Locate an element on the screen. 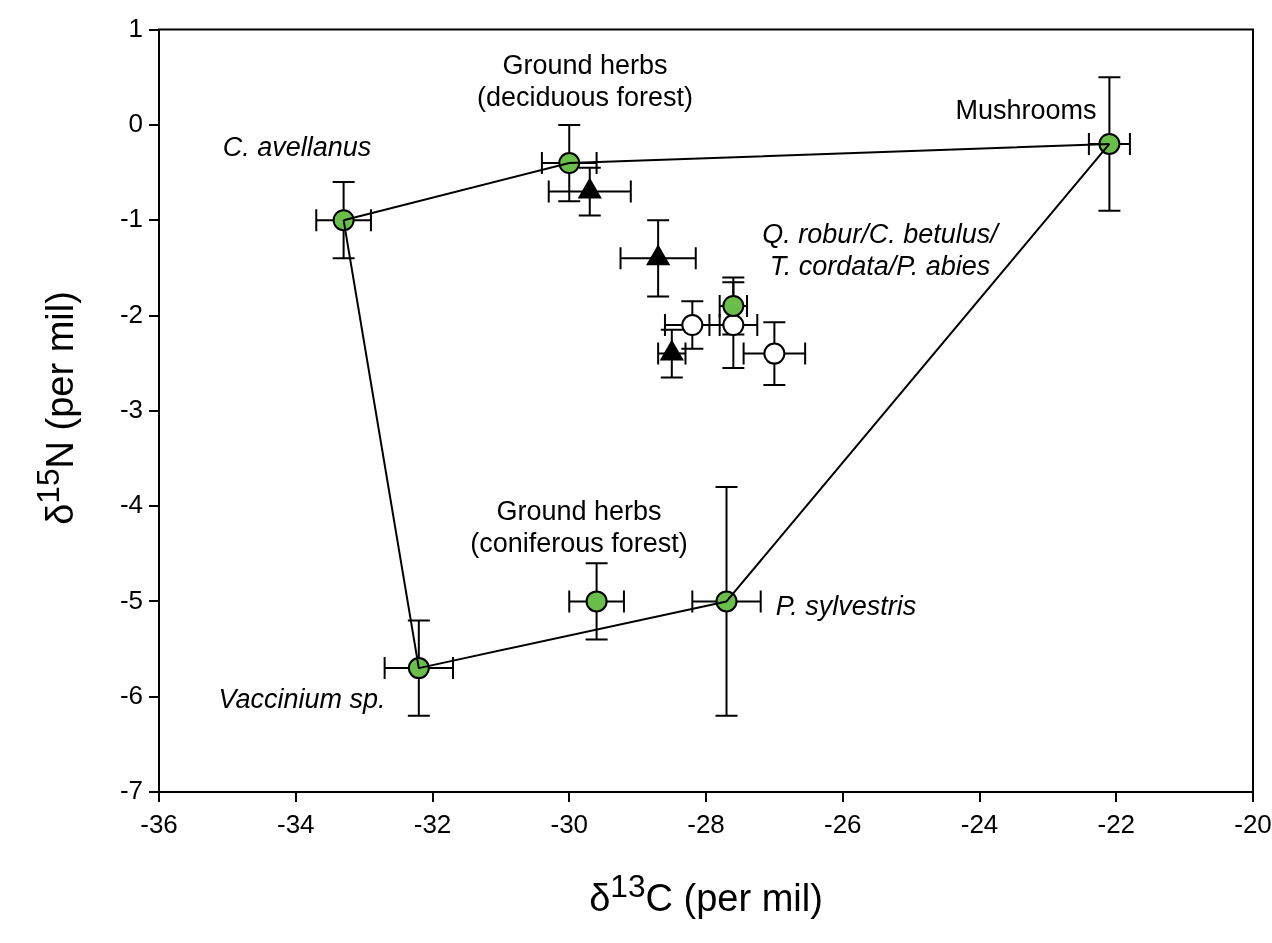 The width and height of the screenshot is (1272, 943). x-tick-label: -32 is located at coordinates (432, 823).